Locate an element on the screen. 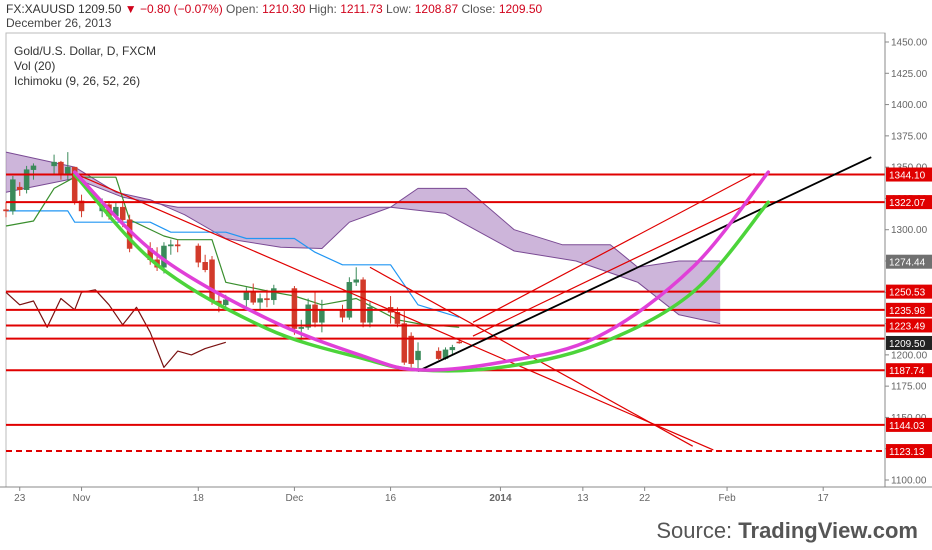  source-credit: Source: TradingView.com is located at coordinates (787, 531).